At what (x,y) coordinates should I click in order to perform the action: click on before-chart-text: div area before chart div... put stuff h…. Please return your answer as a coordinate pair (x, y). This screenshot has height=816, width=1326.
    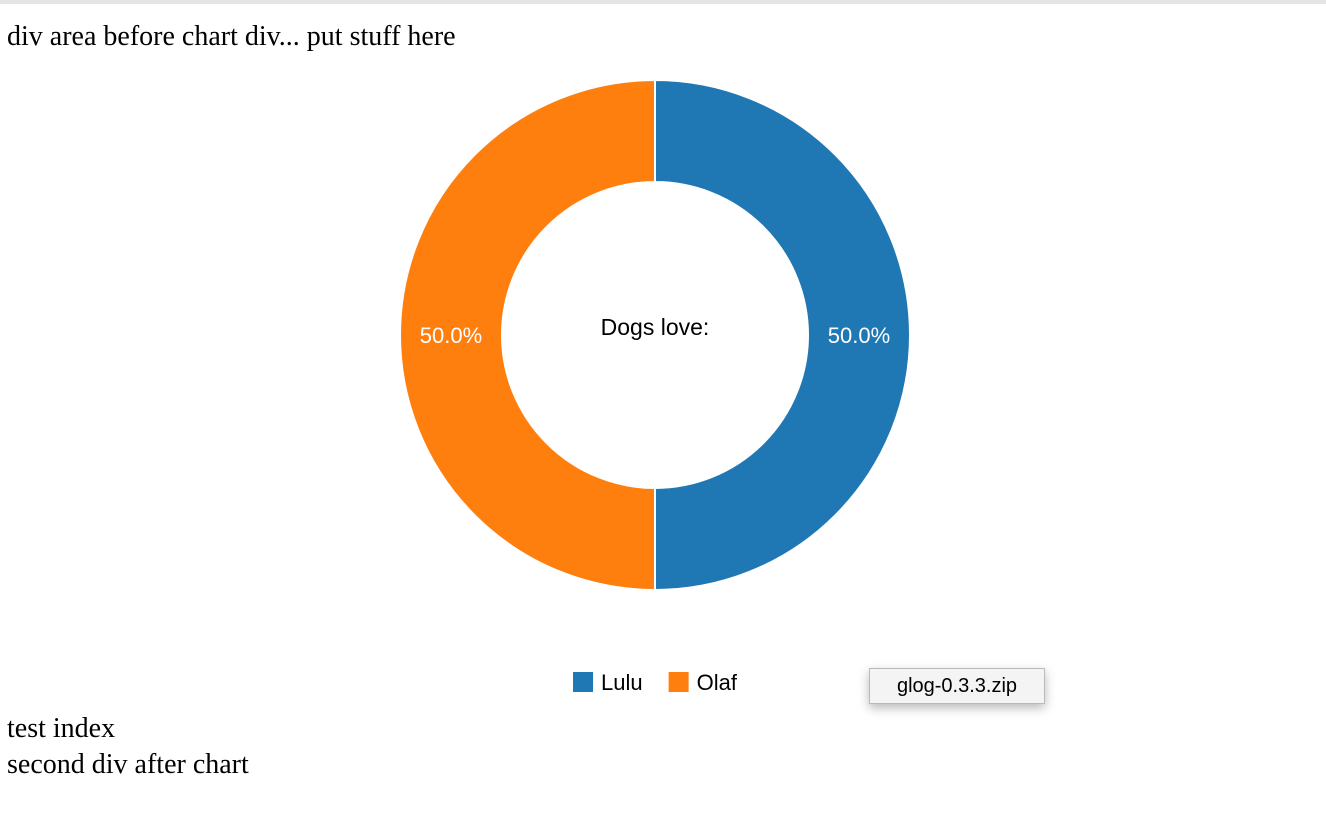
    Looking at the image, I should click on (231, 36).